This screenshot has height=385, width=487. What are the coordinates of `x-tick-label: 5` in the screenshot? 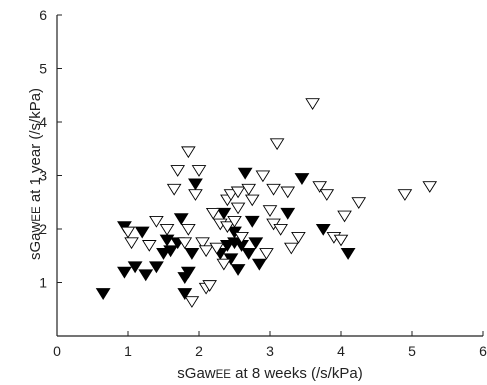 It's located at (412, 351).